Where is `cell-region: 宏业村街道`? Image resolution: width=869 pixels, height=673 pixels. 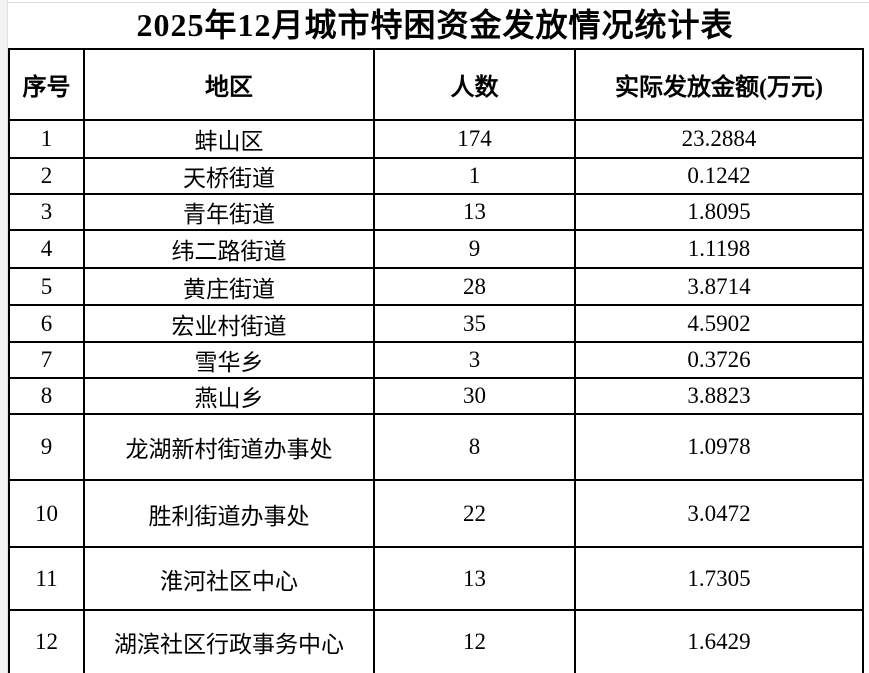 cell-region: 宏业村街道 is located at coordinates (229, 323).